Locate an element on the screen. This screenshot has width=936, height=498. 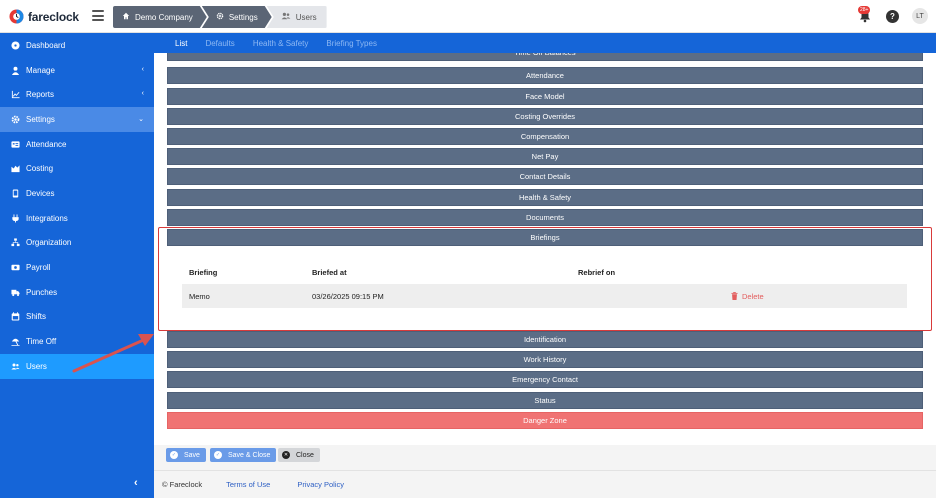
section-work-history: Work History is located at coordinates (545, 359).